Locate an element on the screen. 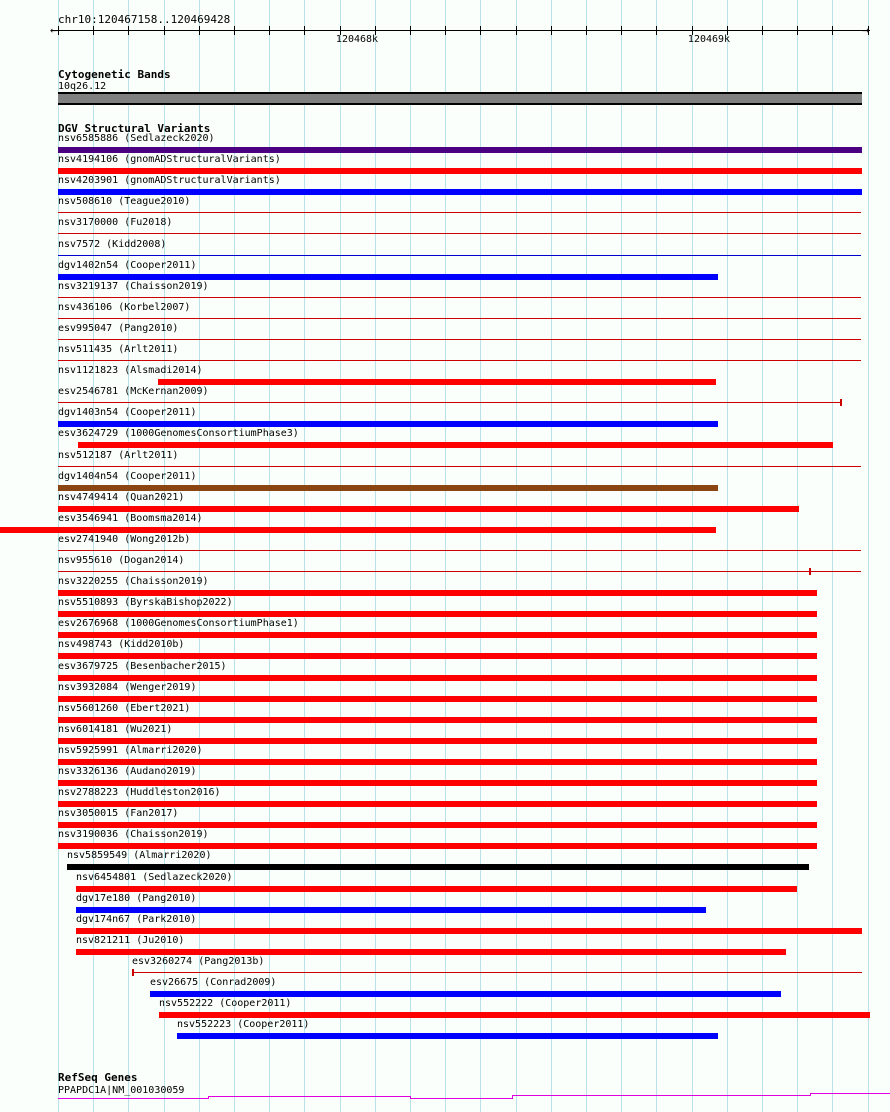 This screenshot has width=890, height=1112. variant-track-row: nsv5925991 (Almarri2020) is located at coordinates (445, 755).